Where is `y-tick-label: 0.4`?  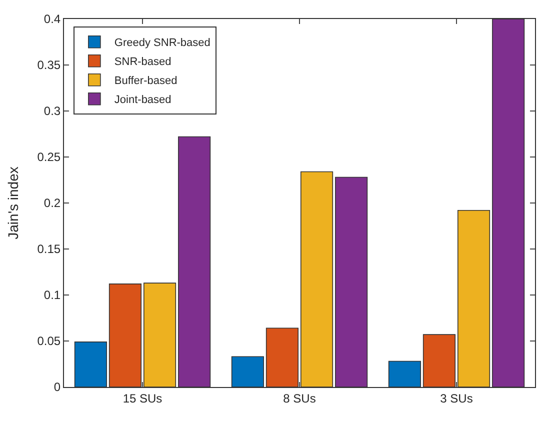 y-tick-label: 0.4 is located at coordinates (52, 19).